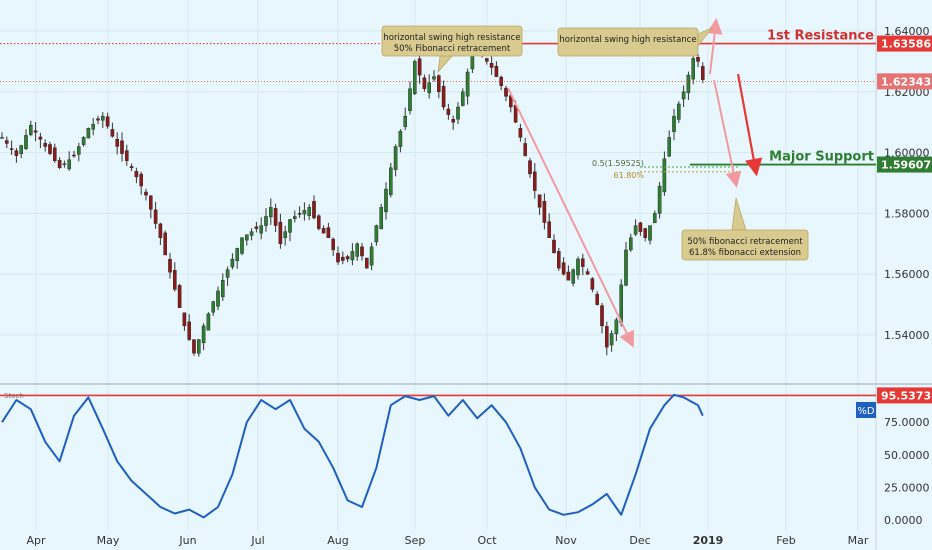 This screenshot has height=550, width=932. What do you see at coordinates (566, 540) in the screenshot?
I see `time-tick-label: Nov` at bounding box center [566, 540].